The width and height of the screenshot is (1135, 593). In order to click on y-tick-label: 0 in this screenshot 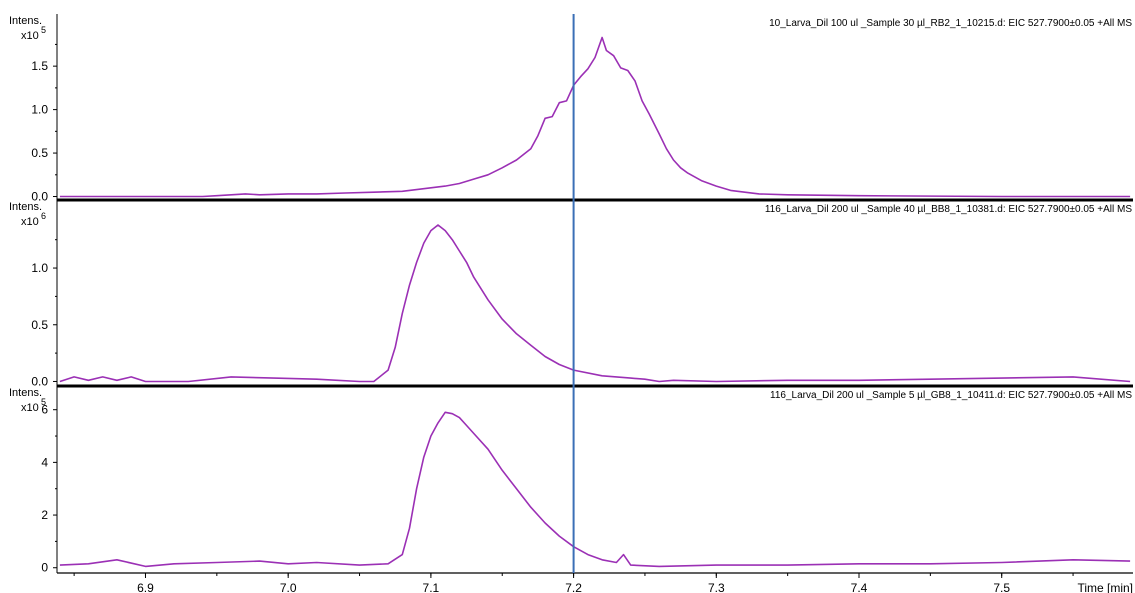, I will do `click(44, 568)`.